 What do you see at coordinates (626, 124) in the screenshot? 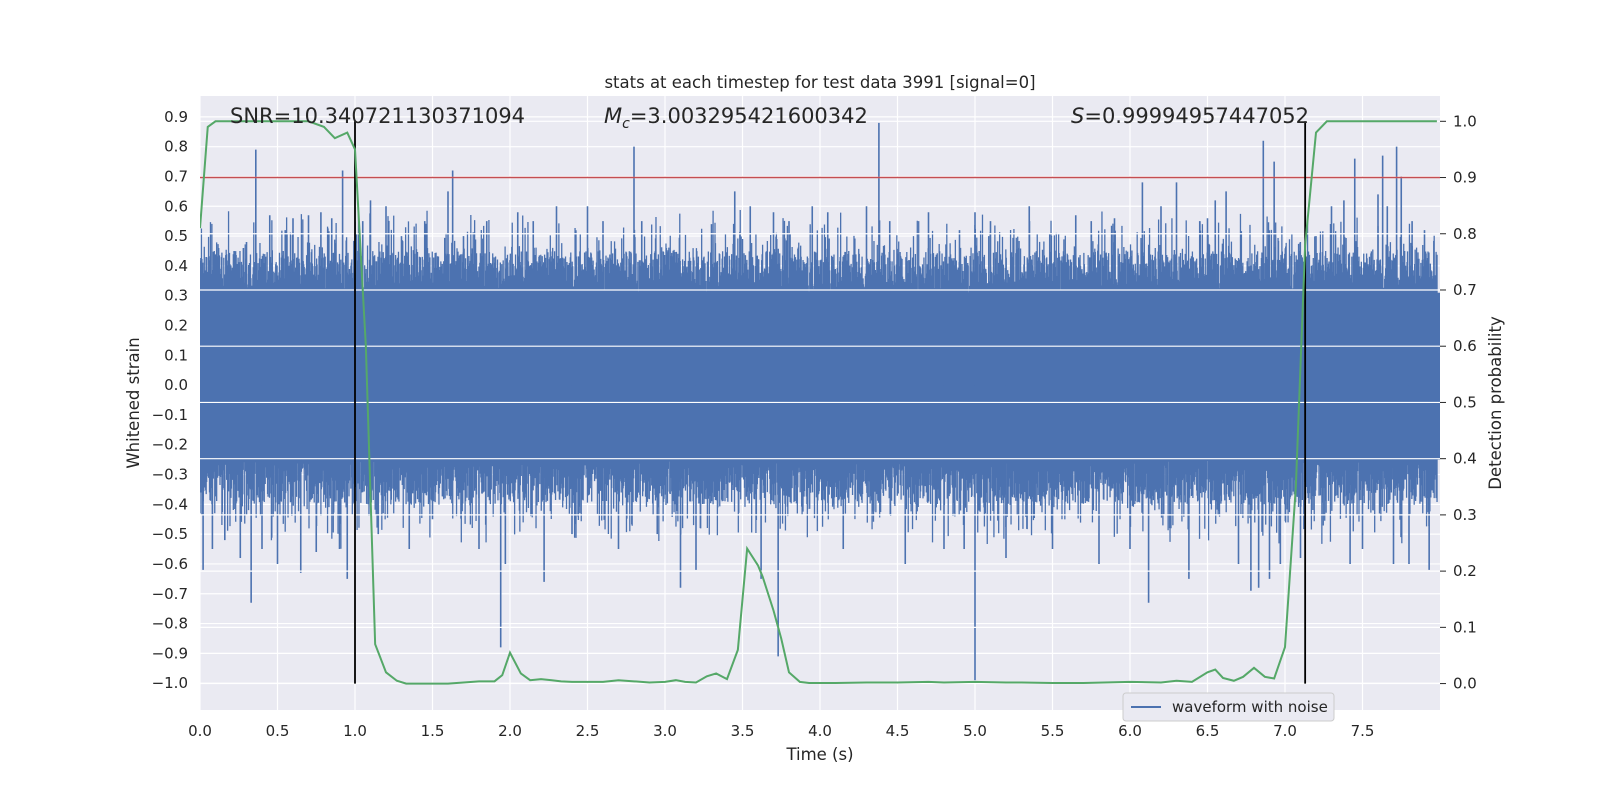
I see `chirp-mass-subscript: c` at bounding box center [626, 124].